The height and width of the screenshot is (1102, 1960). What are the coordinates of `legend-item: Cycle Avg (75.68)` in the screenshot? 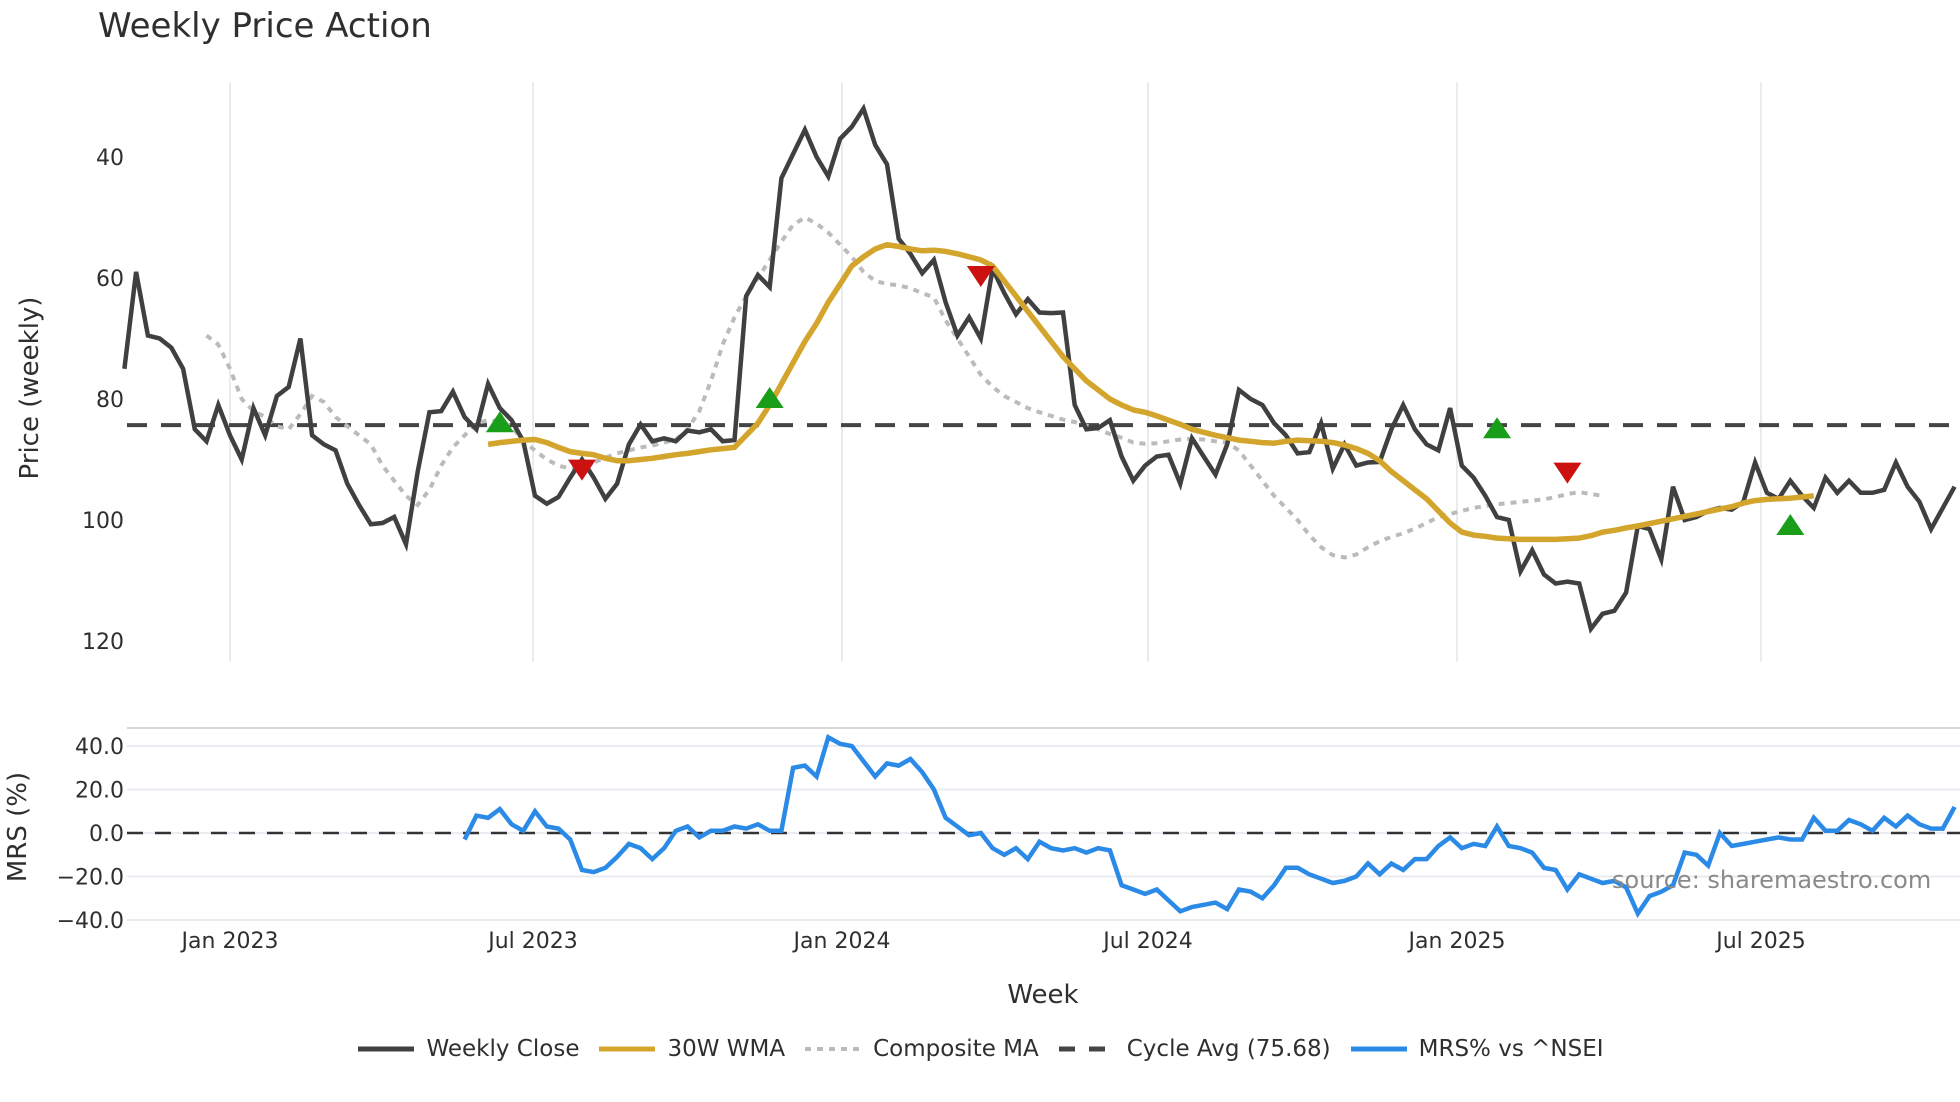 It's located at (1194, 1049).